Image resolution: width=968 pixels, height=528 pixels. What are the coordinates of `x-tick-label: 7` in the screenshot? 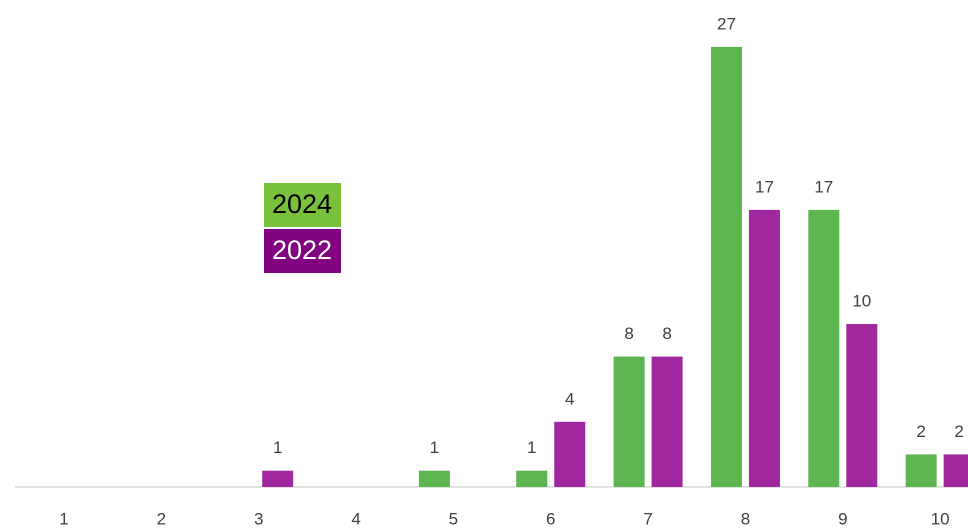 It's located at (647, 518).